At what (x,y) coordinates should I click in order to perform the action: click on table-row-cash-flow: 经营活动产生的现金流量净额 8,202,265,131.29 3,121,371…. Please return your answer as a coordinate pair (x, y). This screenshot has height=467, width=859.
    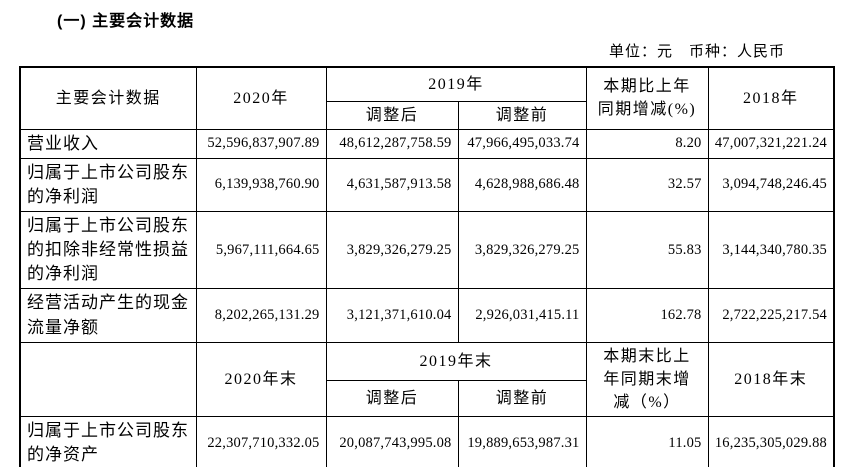
    Looking at the image, I should click on (427, 315).